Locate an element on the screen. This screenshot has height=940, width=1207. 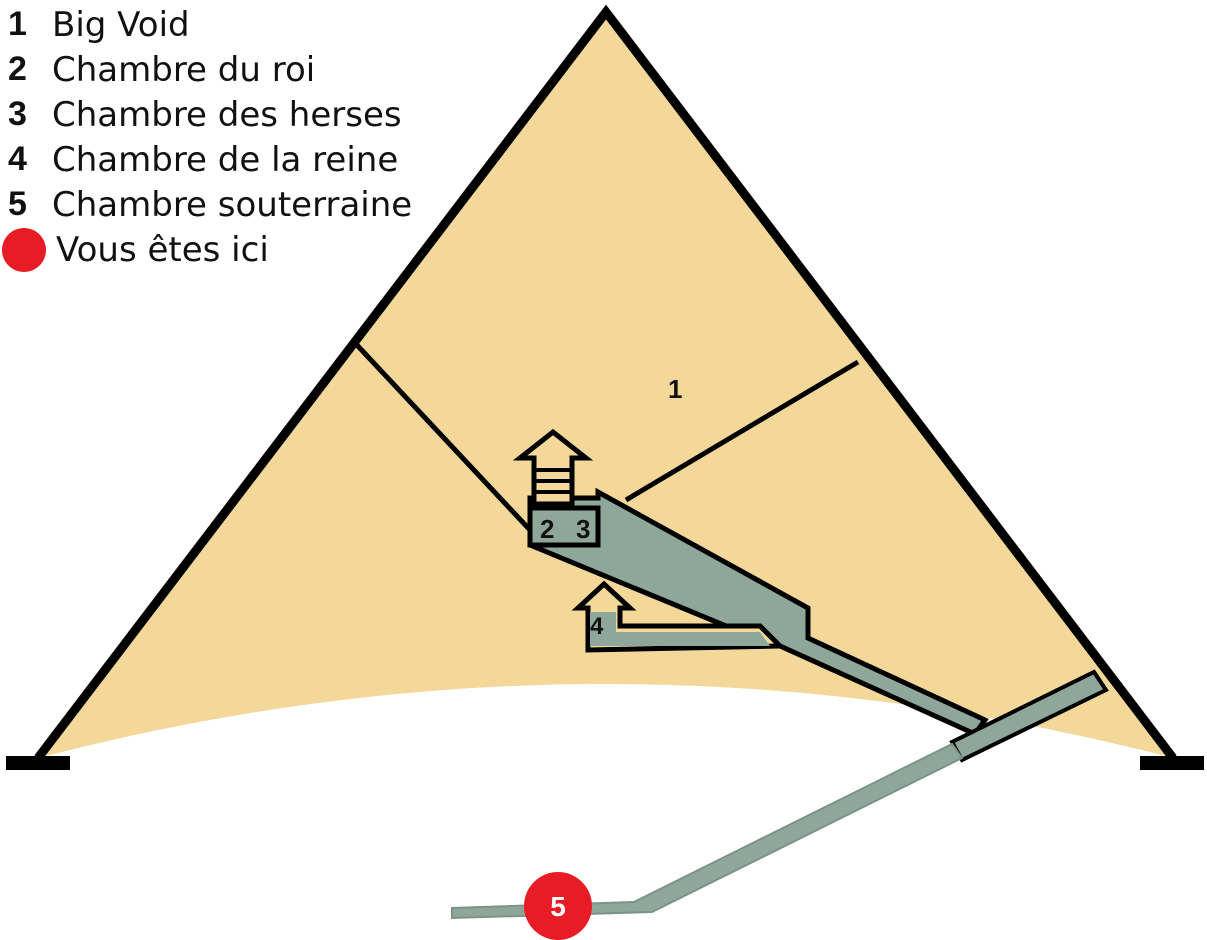
queens-chamber is located at coordinates (680, 629).